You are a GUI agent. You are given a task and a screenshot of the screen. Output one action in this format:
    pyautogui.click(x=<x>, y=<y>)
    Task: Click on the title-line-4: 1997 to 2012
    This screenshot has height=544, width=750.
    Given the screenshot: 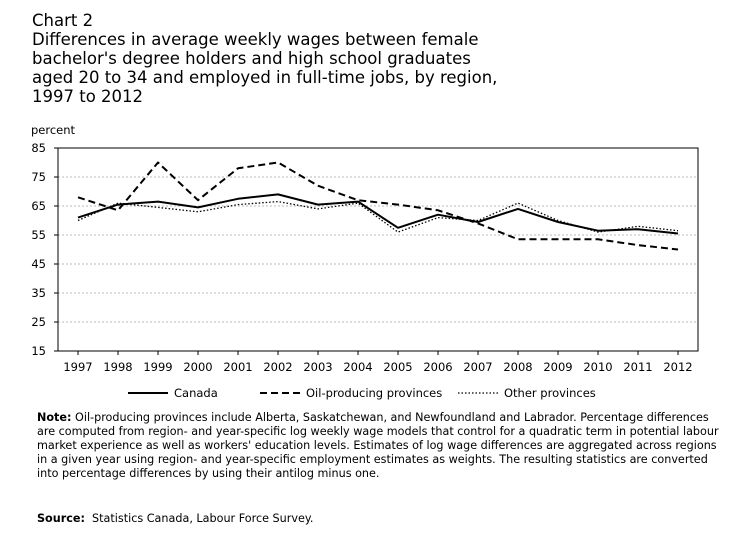 What is the action you would take?
    pyautogui.click(x=88, y=96)
    